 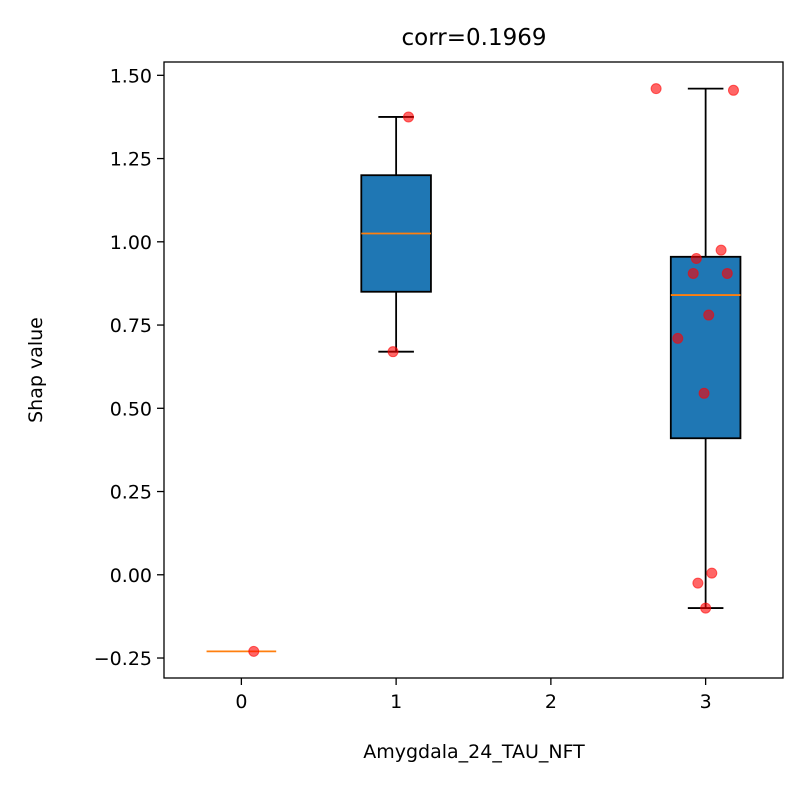 What do you see at coordinates (131, 409) in the screenshot?
I see `y-tick-label: 0.50` at bounding box center [131, 409].